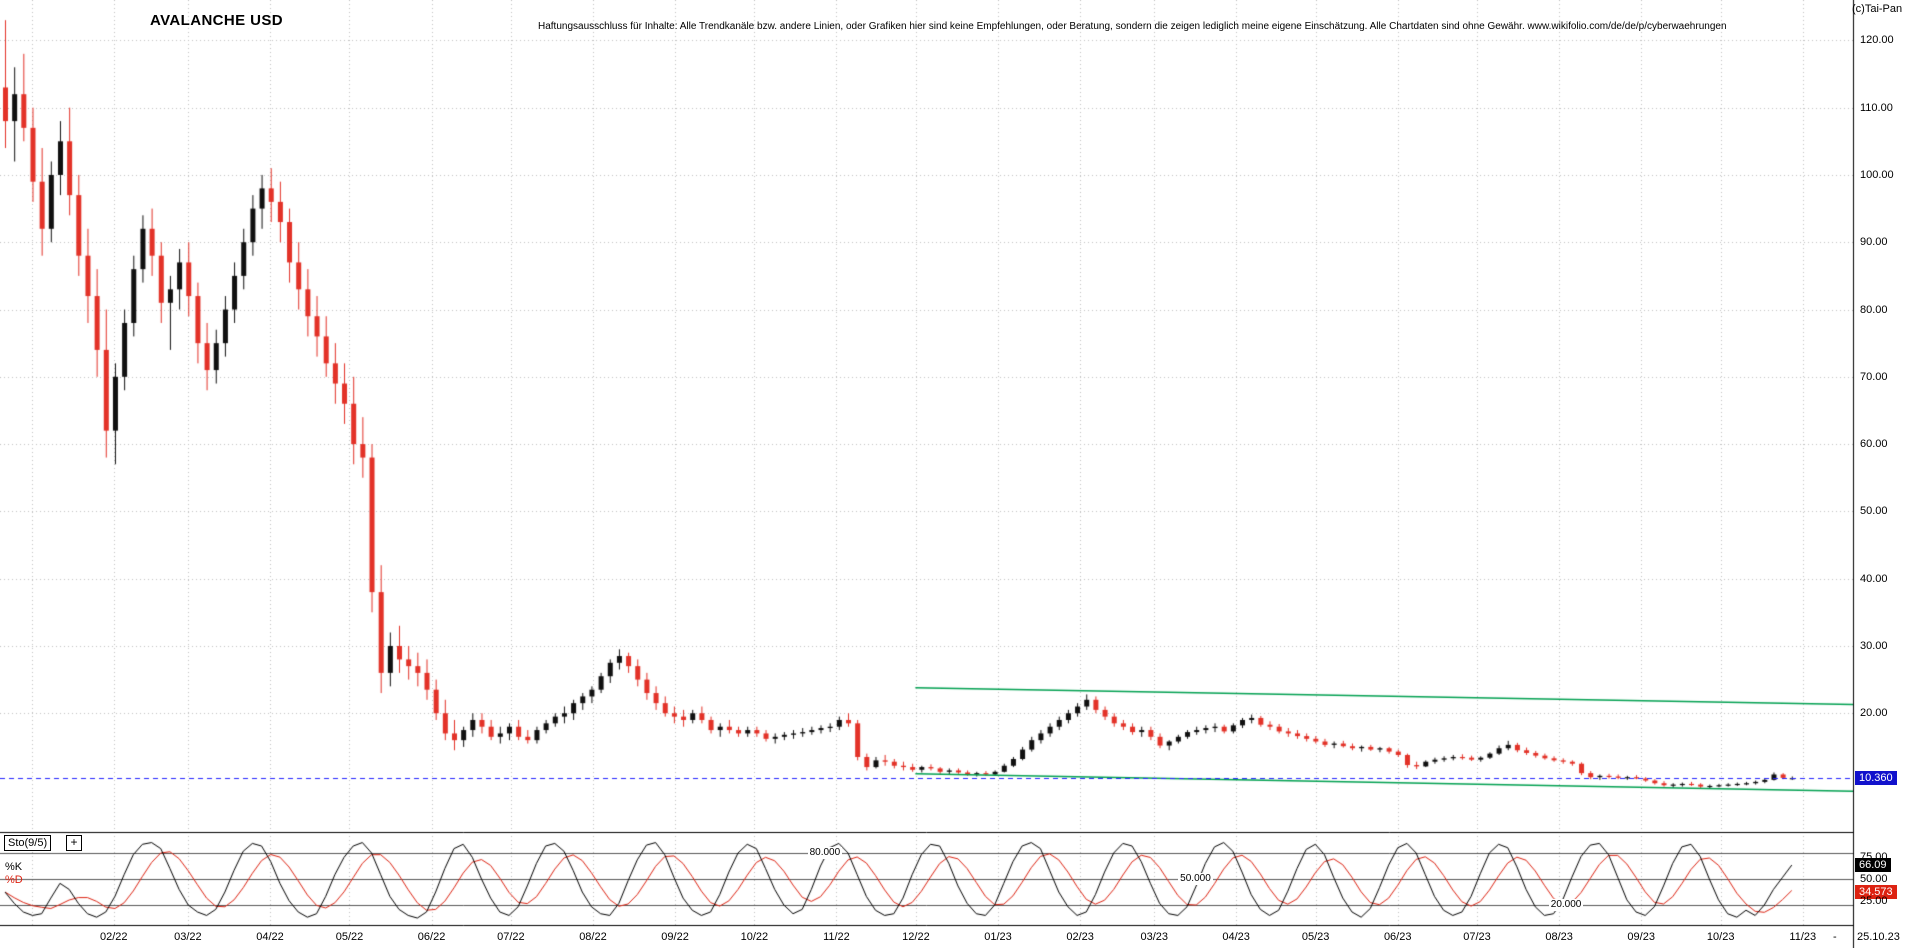 Image resolution: width=1916 pixels, height=948 pixels. What do you see at coordinates (188, 937) in the screenshot?
I see `time-axis-label: 03/22` at bounding box center [188, 937].